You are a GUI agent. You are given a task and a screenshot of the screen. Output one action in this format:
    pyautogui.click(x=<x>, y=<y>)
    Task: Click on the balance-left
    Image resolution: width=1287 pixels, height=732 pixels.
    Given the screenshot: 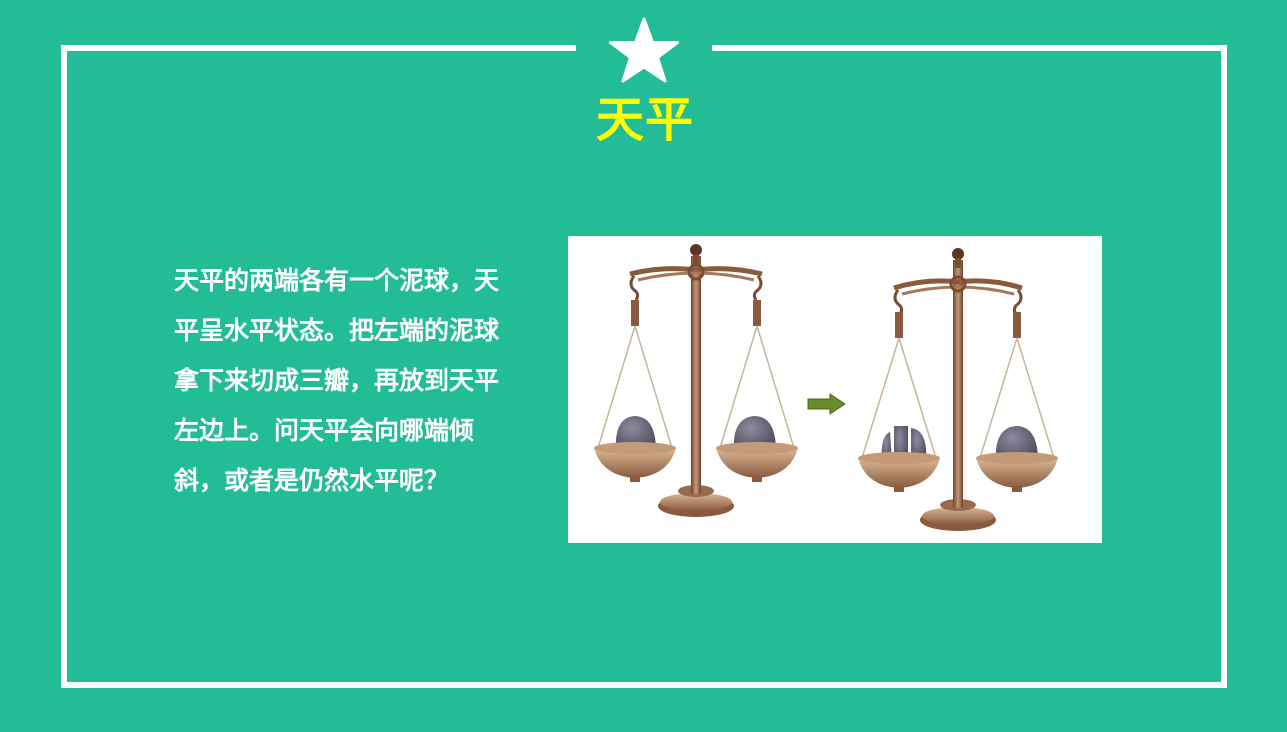 What is the action you would take?
    pyautogui.click(x=696, y=380)
    